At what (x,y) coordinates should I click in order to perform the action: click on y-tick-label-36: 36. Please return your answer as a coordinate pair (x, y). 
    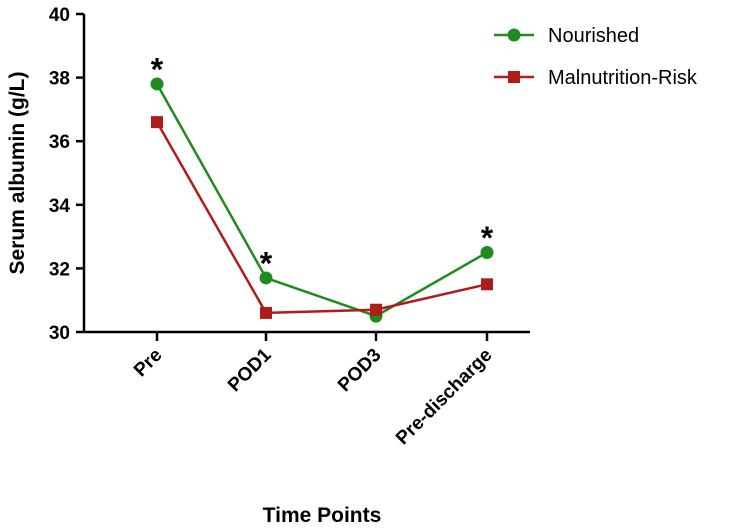
    Looking at the image, I should click on (59, 142).